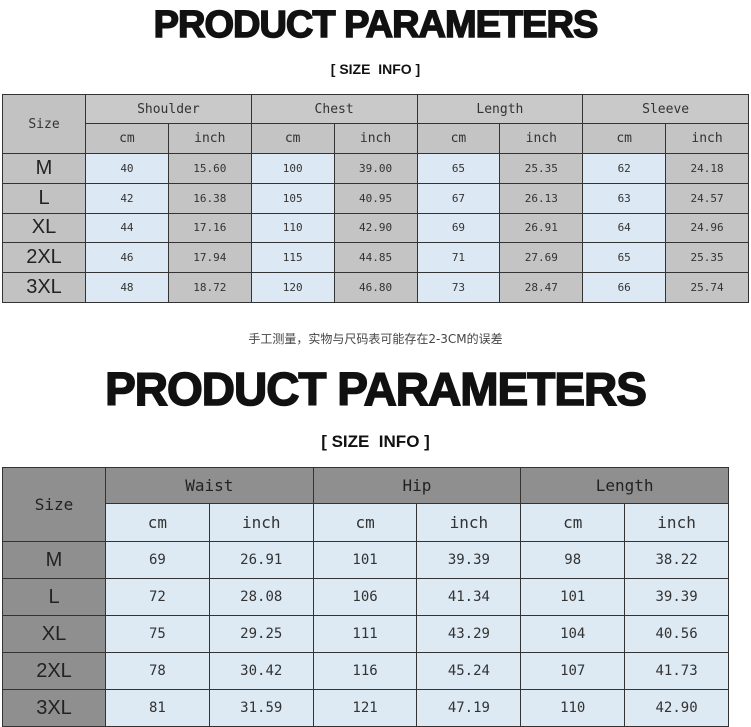  I want to click on size-label: XL, so click(54, 634).